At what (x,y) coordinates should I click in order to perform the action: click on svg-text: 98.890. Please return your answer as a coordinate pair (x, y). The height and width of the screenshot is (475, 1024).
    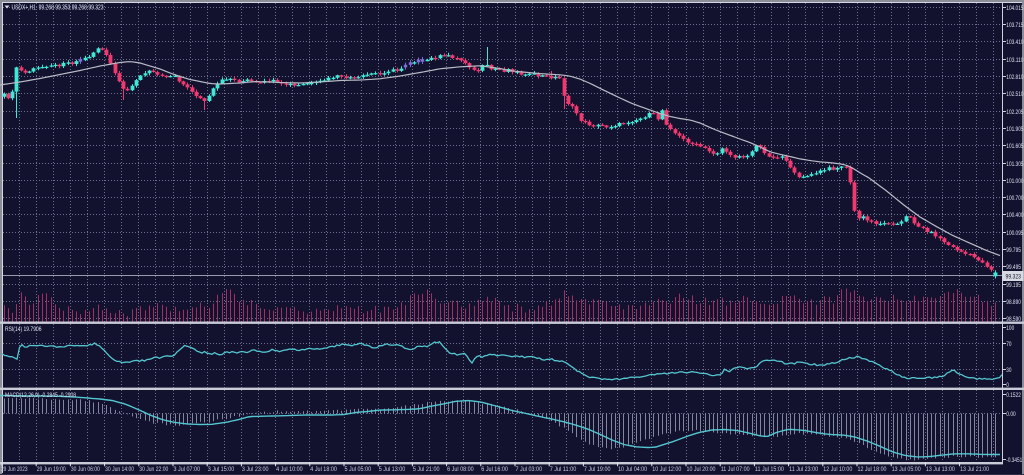
    Looking at the image, I should click on (1013, 302).